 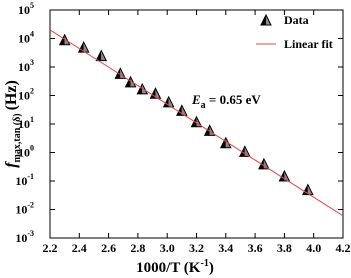 I want to click on y-tick-label: 10⁻³, so click(x=24, y=237).